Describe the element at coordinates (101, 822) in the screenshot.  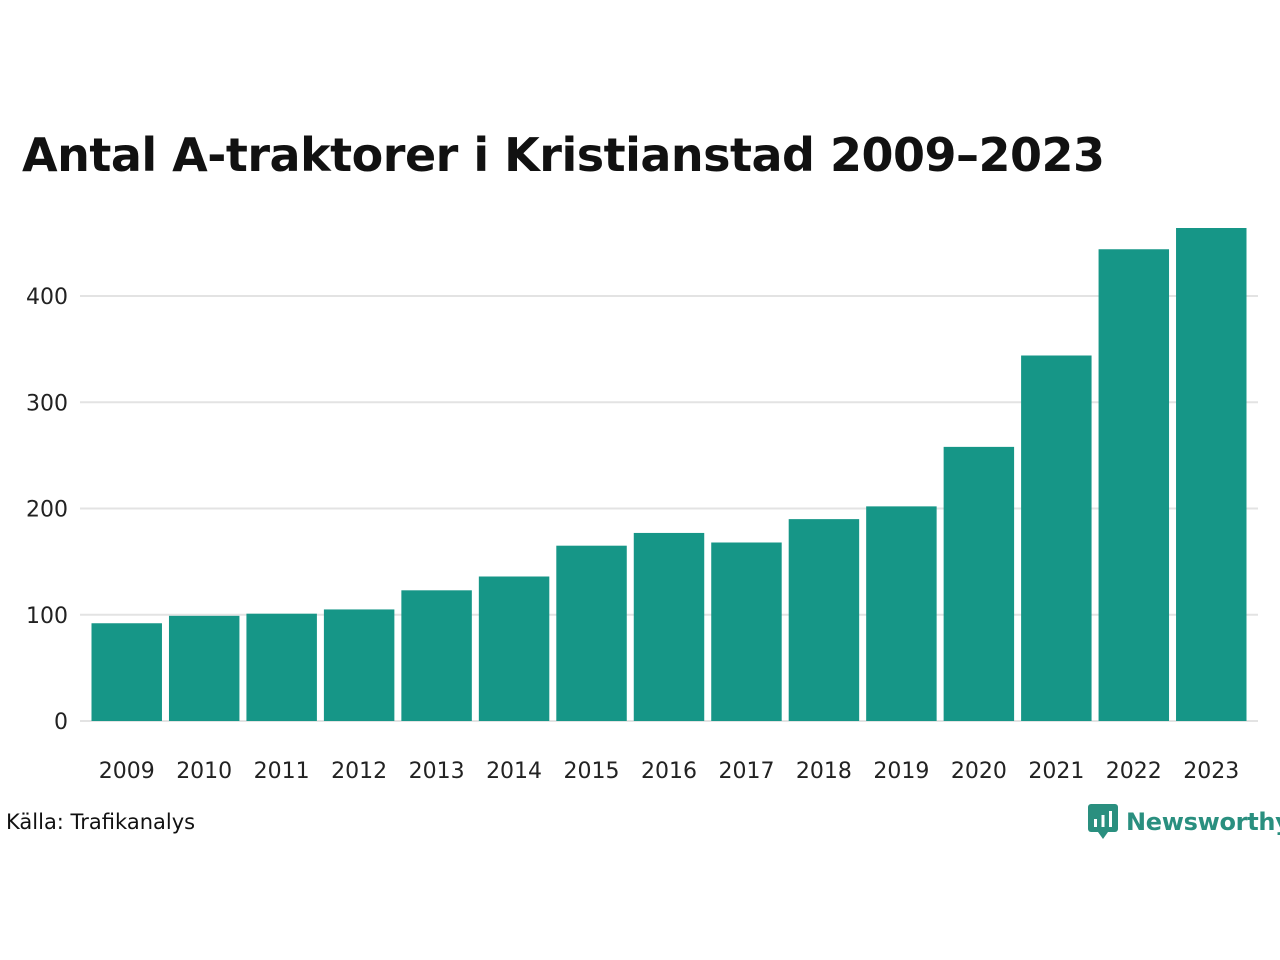
I see `source-label: Källa: Trafikanalys` at that location.